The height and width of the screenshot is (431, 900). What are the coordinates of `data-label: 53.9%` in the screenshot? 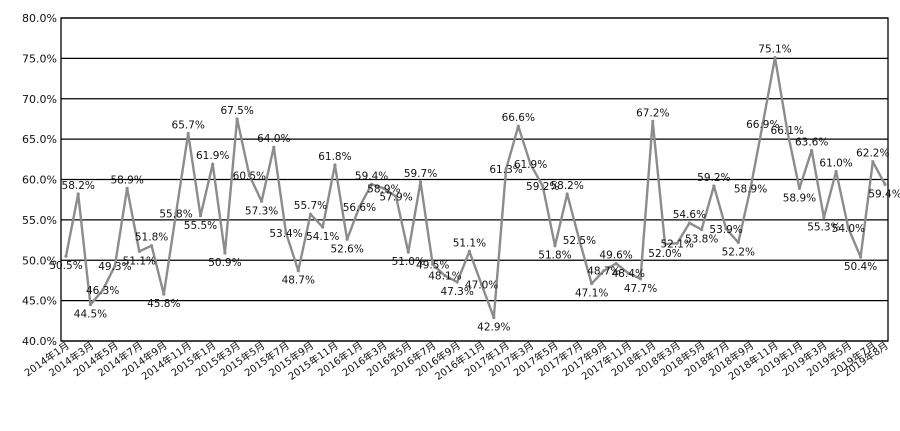 It's located at (725, 230).